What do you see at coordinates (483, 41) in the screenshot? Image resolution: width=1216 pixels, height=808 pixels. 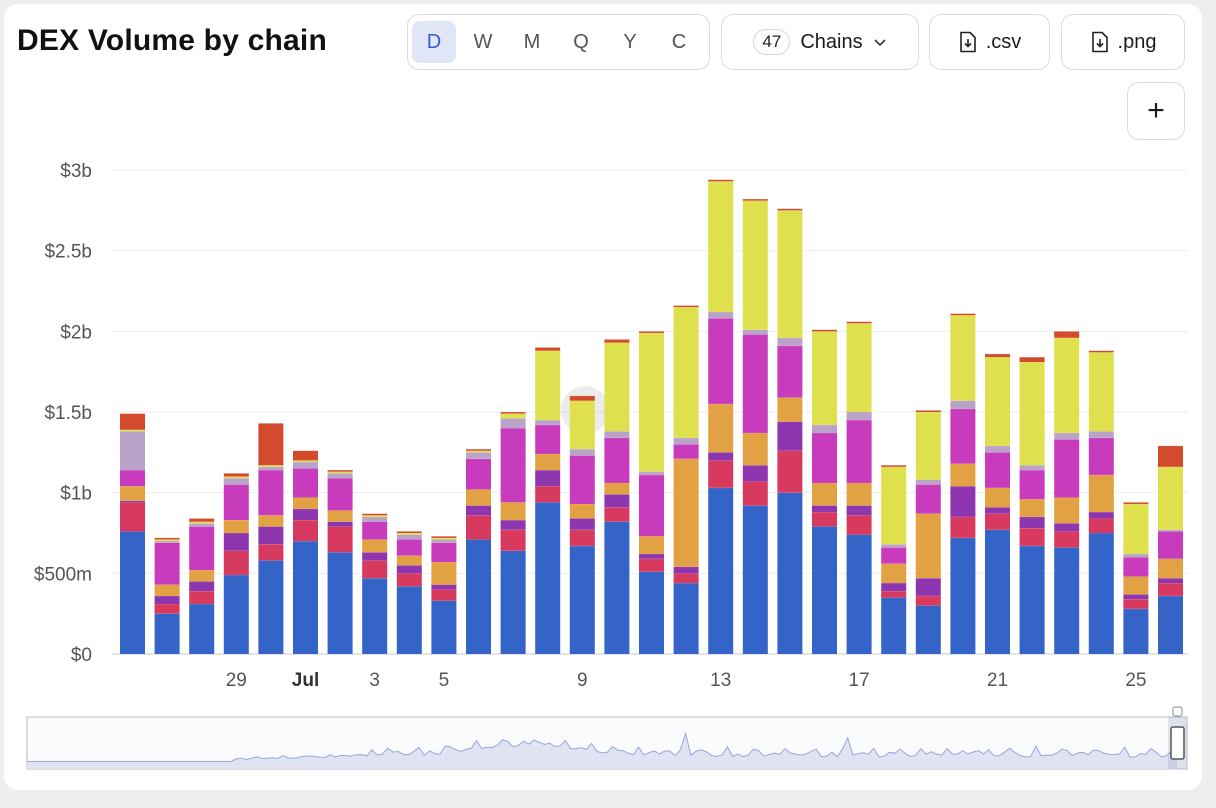 I see `period-button-w: W` at bounding box center [483, 41].